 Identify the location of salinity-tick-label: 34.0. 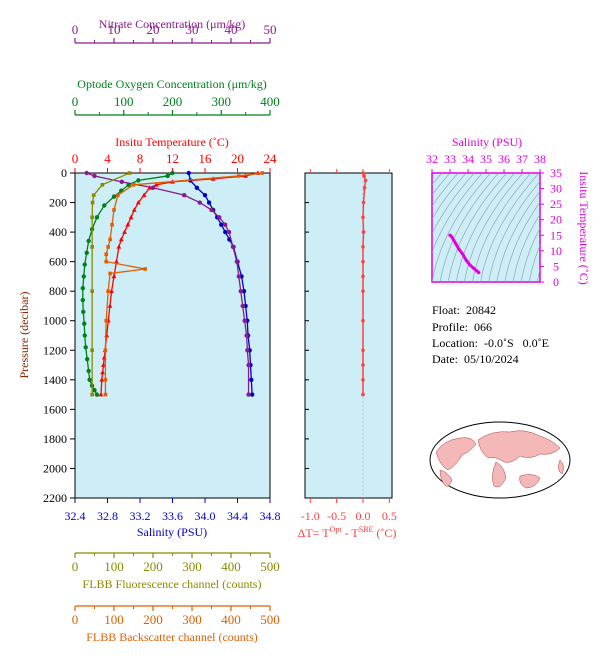
(205, 516).